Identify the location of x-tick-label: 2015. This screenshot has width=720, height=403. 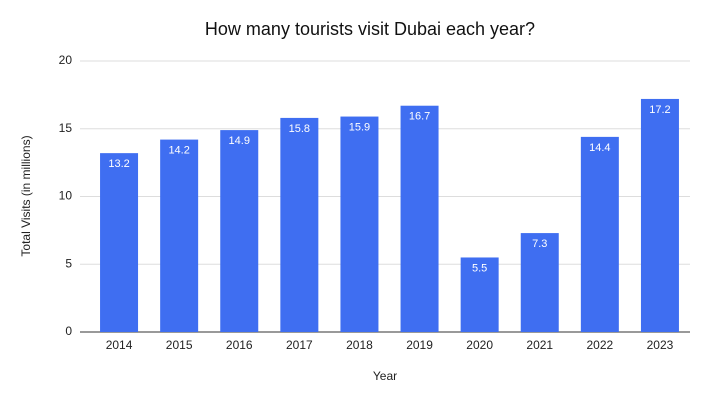
(179, 345).